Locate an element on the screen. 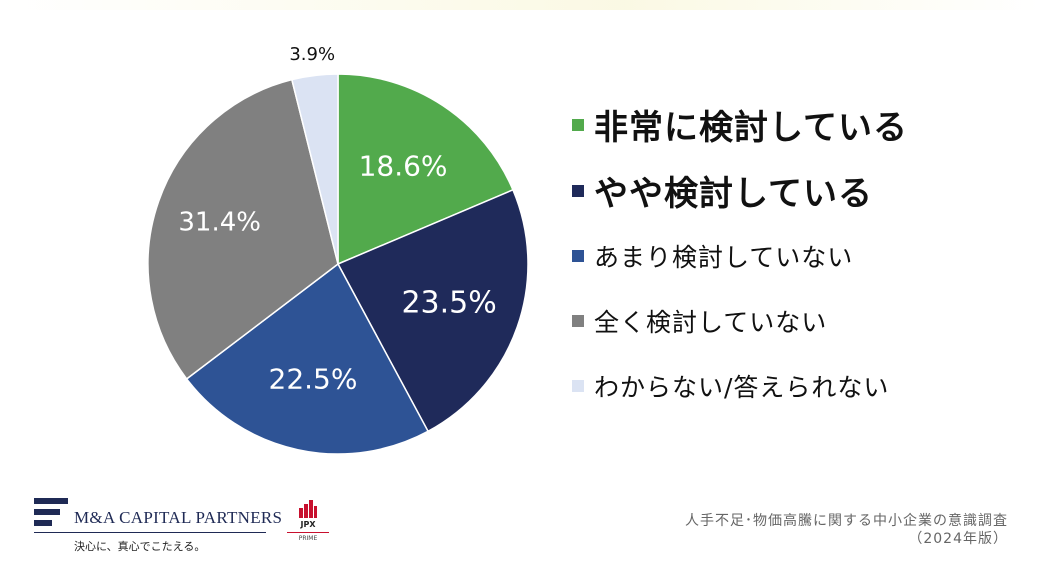  slice-value-label: 18.6% is located at coordinates (403, 165).